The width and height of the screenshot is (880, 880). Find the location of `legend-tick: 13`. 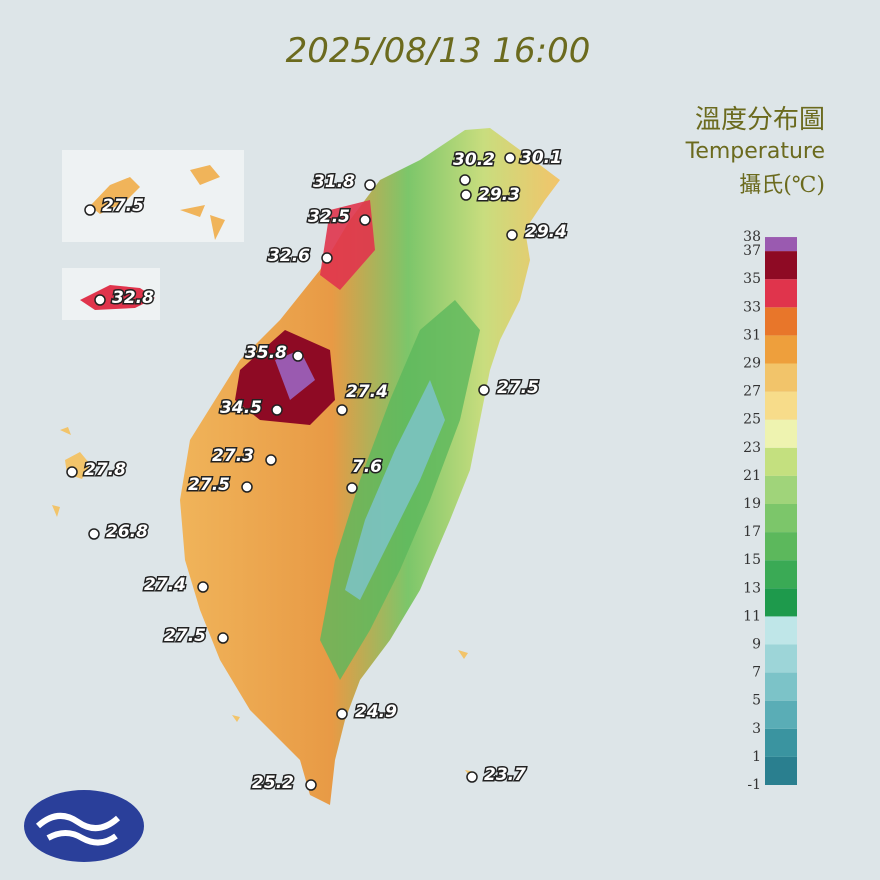

legend-tick: 13 is located at coordinates (752, 588).